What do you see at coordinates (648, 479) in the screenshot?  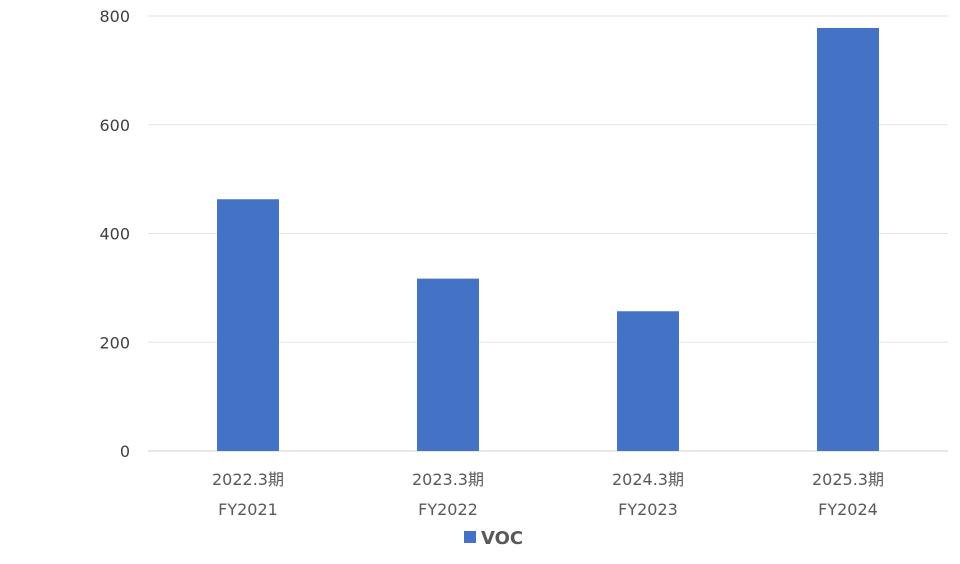 I see `x-category-label-period: 2024.3期` at bounding box center [648, 479].